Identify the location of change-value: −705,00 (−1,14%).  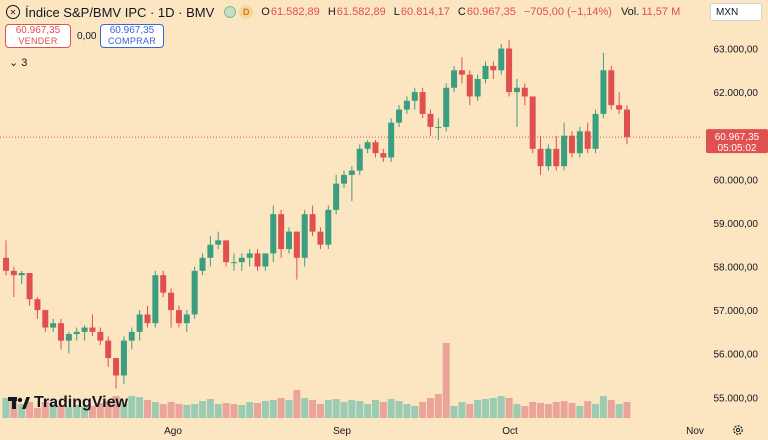
(567, 12).